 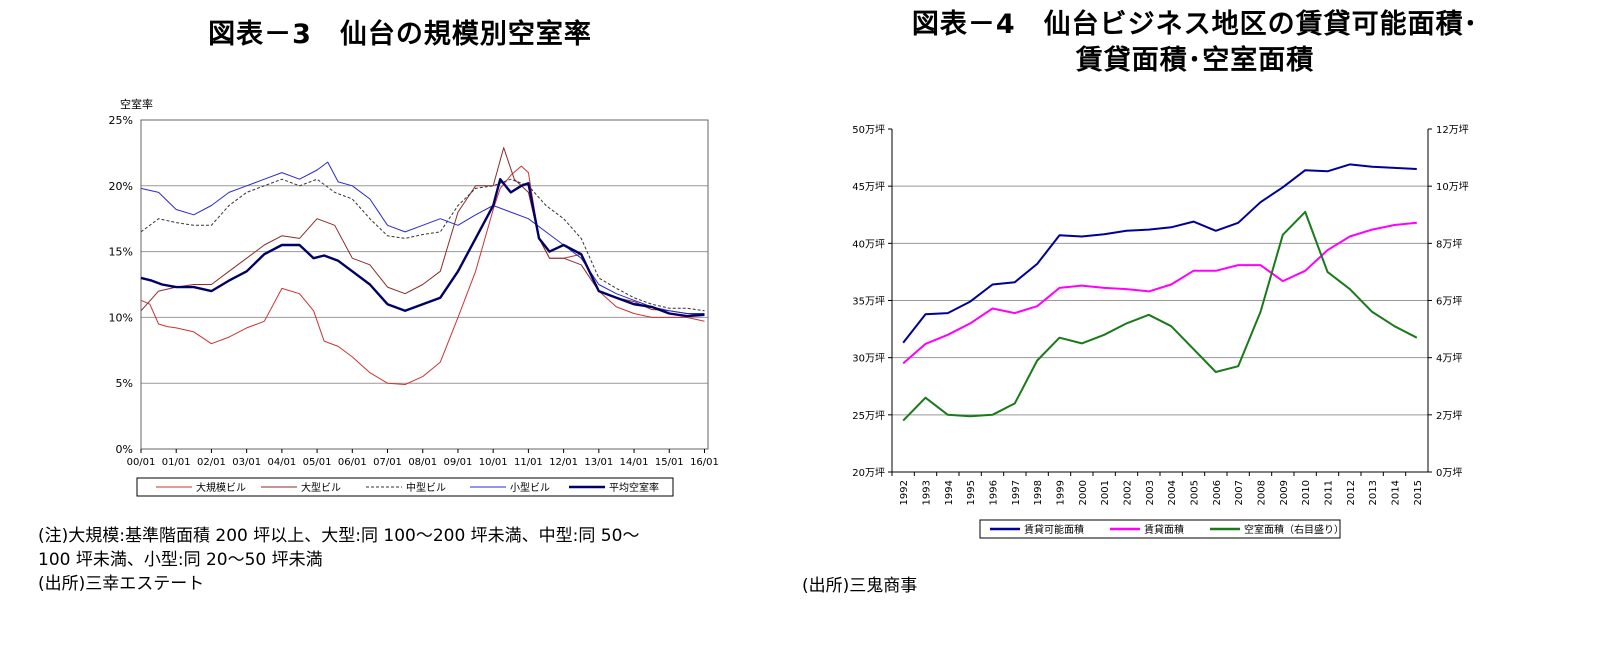 What do you see at coordinates (281, 462) in the screenshot?
I see `x-tick-label: 04/01` at bounding box center [281, 462].